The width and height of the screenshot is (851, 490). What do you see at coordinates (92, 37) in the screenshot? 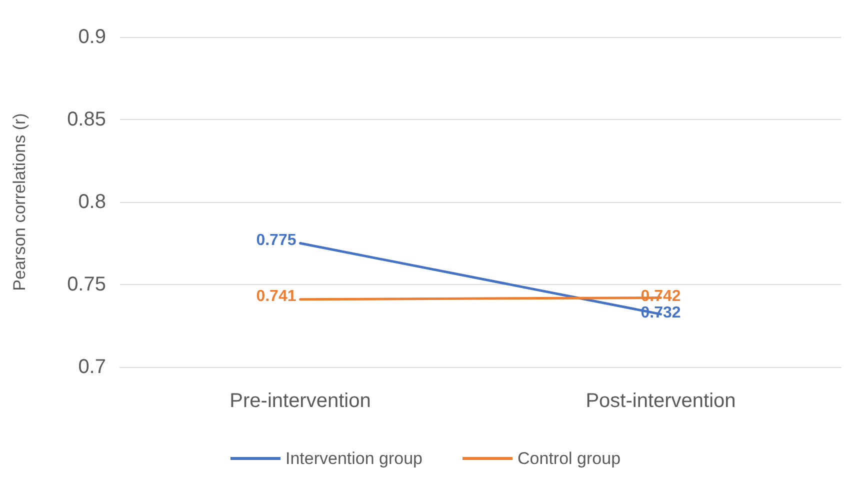
I see `y-tick-label: 0.9` at bounding box center [92, 37].